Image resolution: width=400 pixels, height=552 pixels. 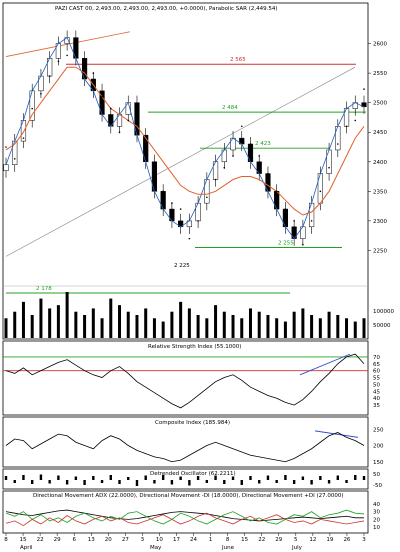 I want to click on rsi-panel-frame, so click(x=185, y=378).